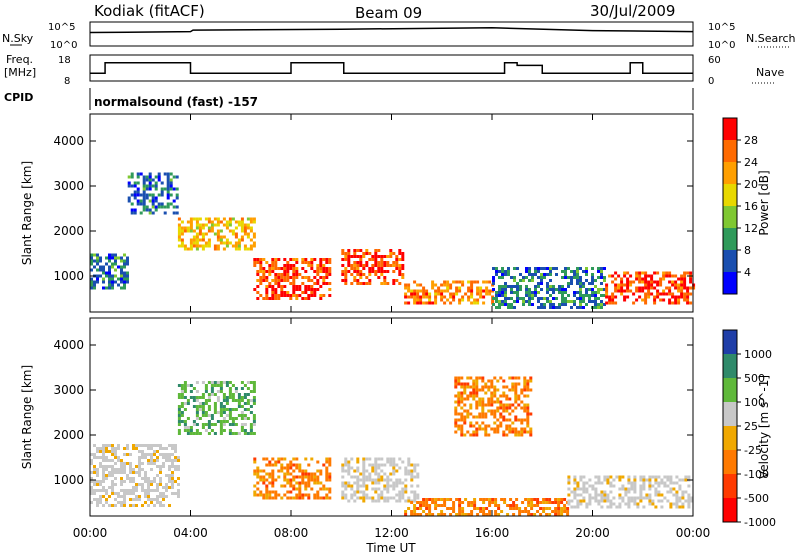 The image size is (800, 558). Describe the element at coordinates (764, 427) in the screenshot. I see `velocity-colorbar-title: Velocity [m s^-1]` at that location.